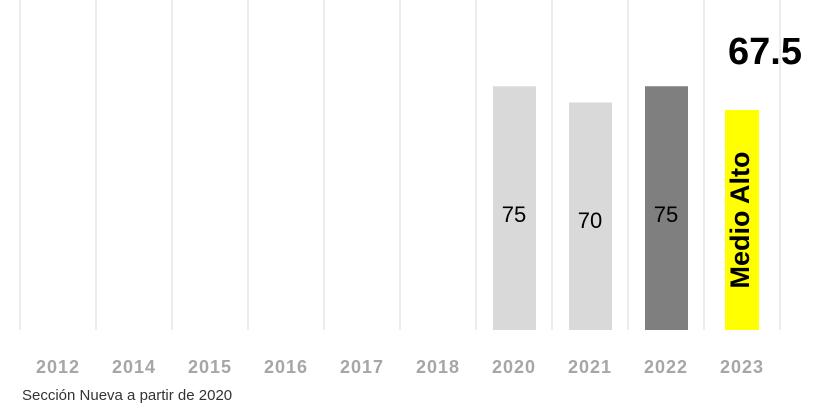 This screenshot has width=820, height=411. I want to click on x-tick-label: 2020, so click(514, 367).